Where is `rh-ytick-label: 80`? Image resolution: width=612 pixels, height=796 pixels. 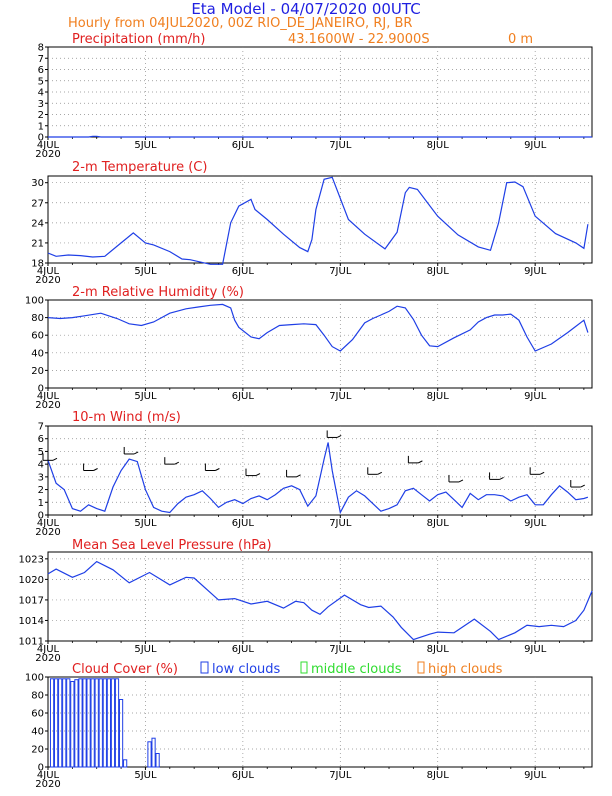 rh-ytick-label: 80 is located at coordinates (37, 318).